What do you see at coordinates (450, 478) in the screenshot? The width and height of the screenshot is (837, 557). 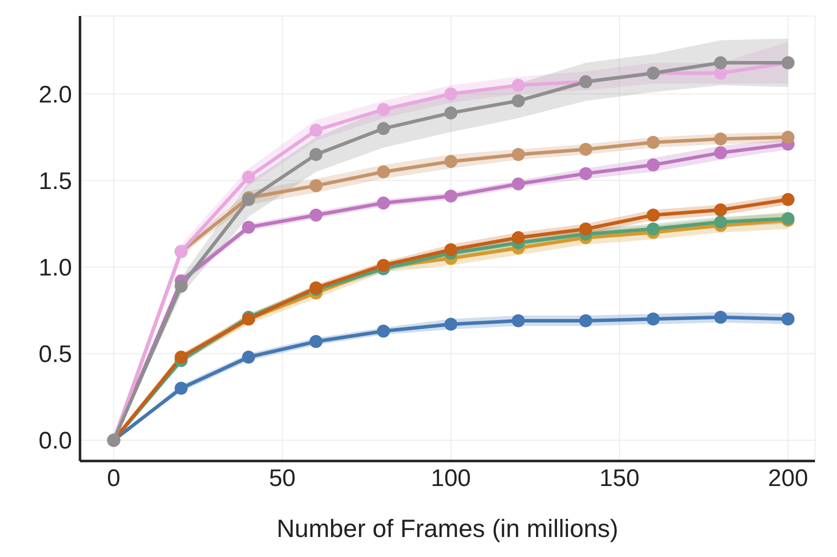 I see `x-tick-label: 100` at bounding box center [450, 478].